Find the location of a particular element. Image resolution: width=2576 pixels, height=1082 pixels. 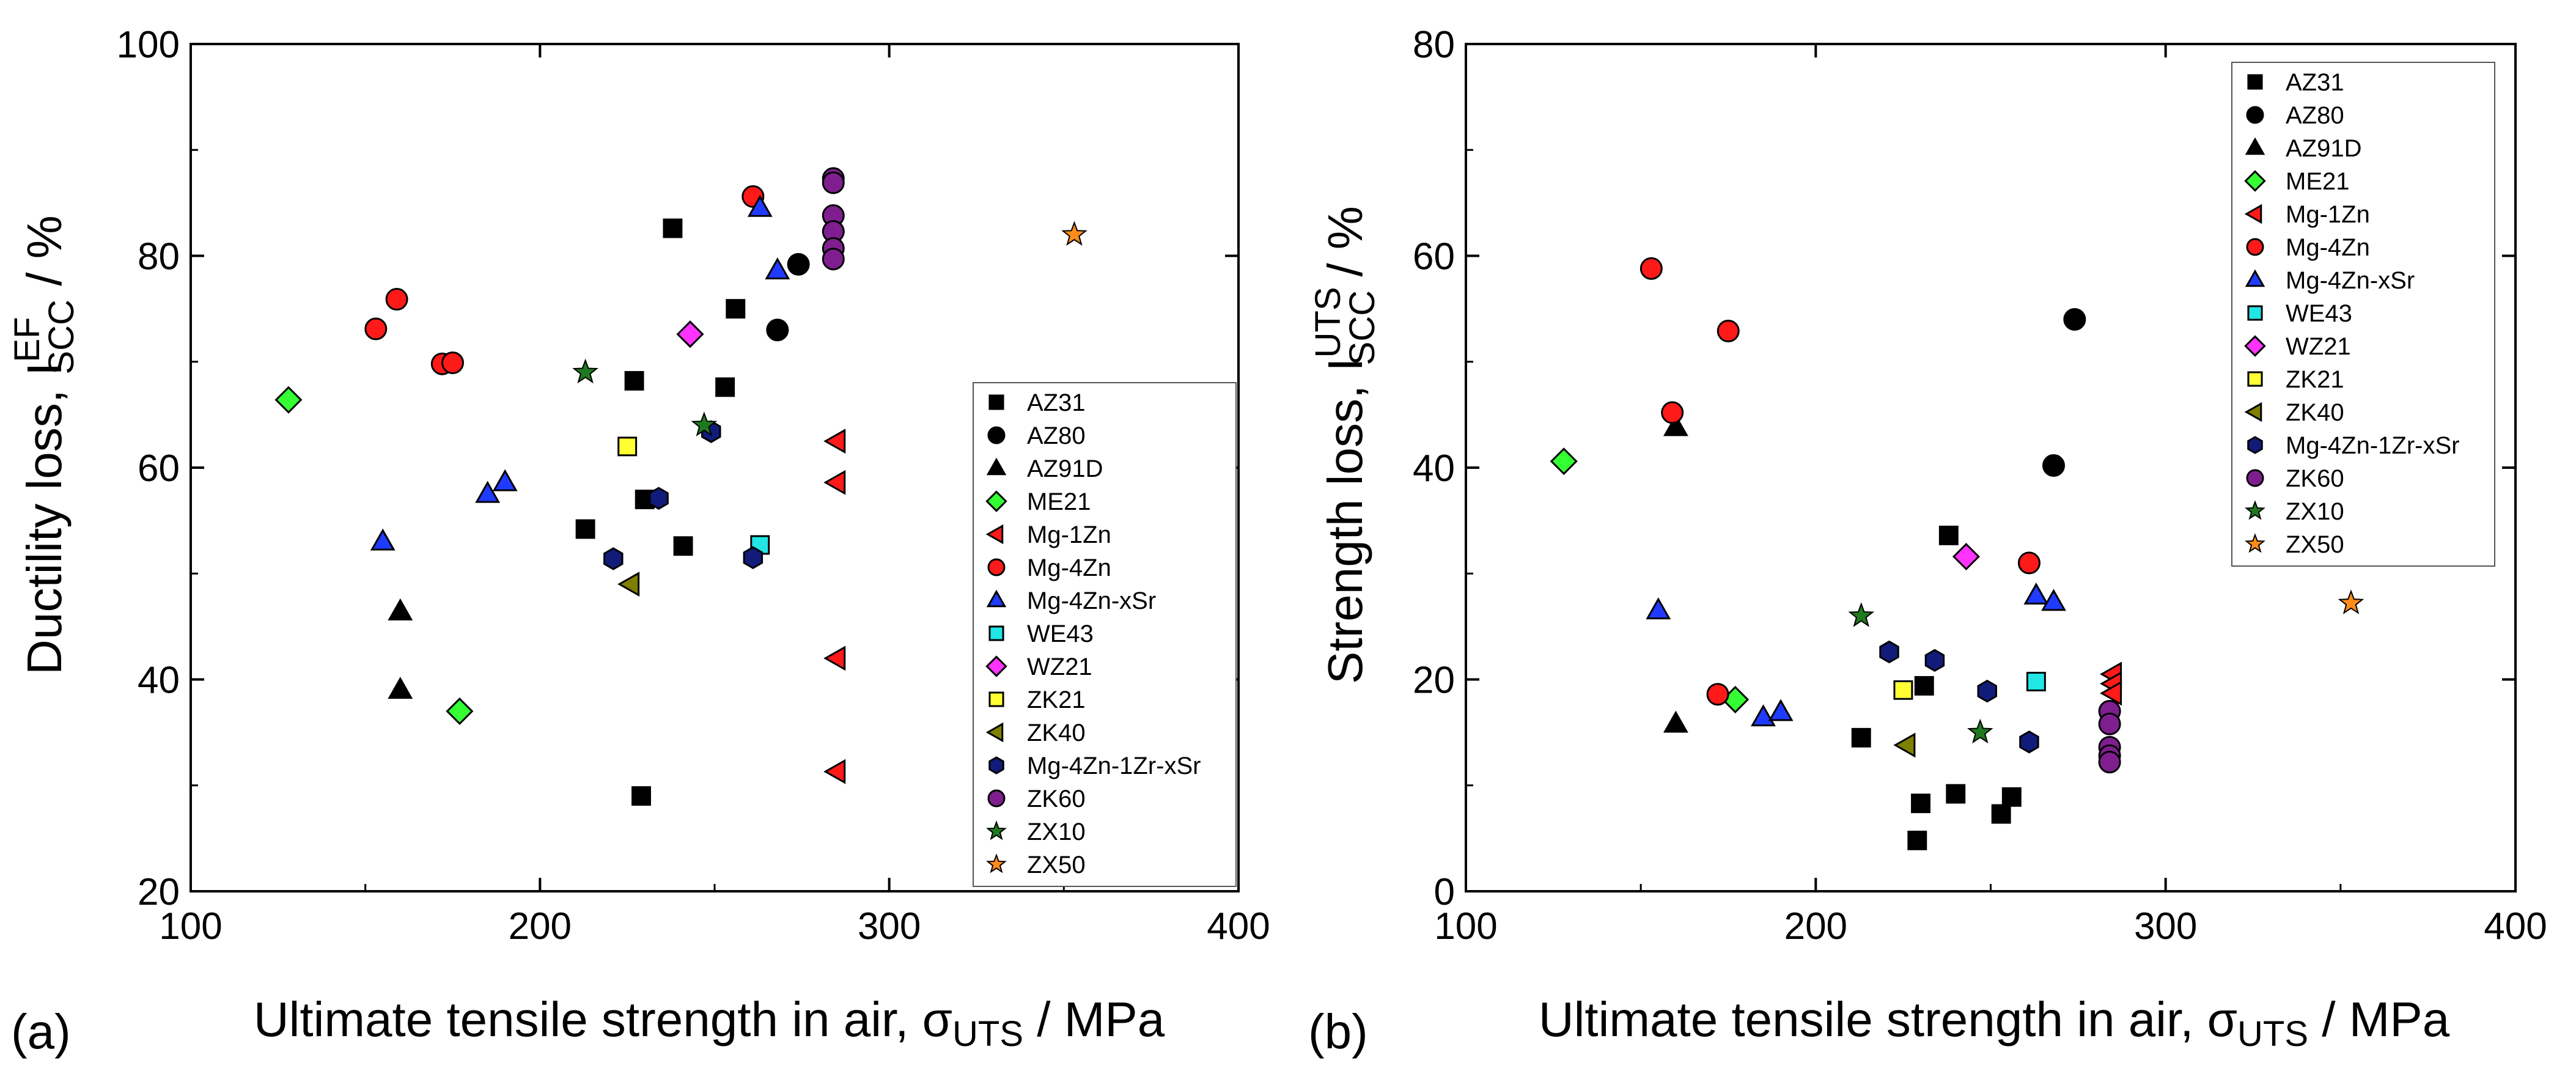

y-tick-label-a: 20 is located at coordinates (159, 892).